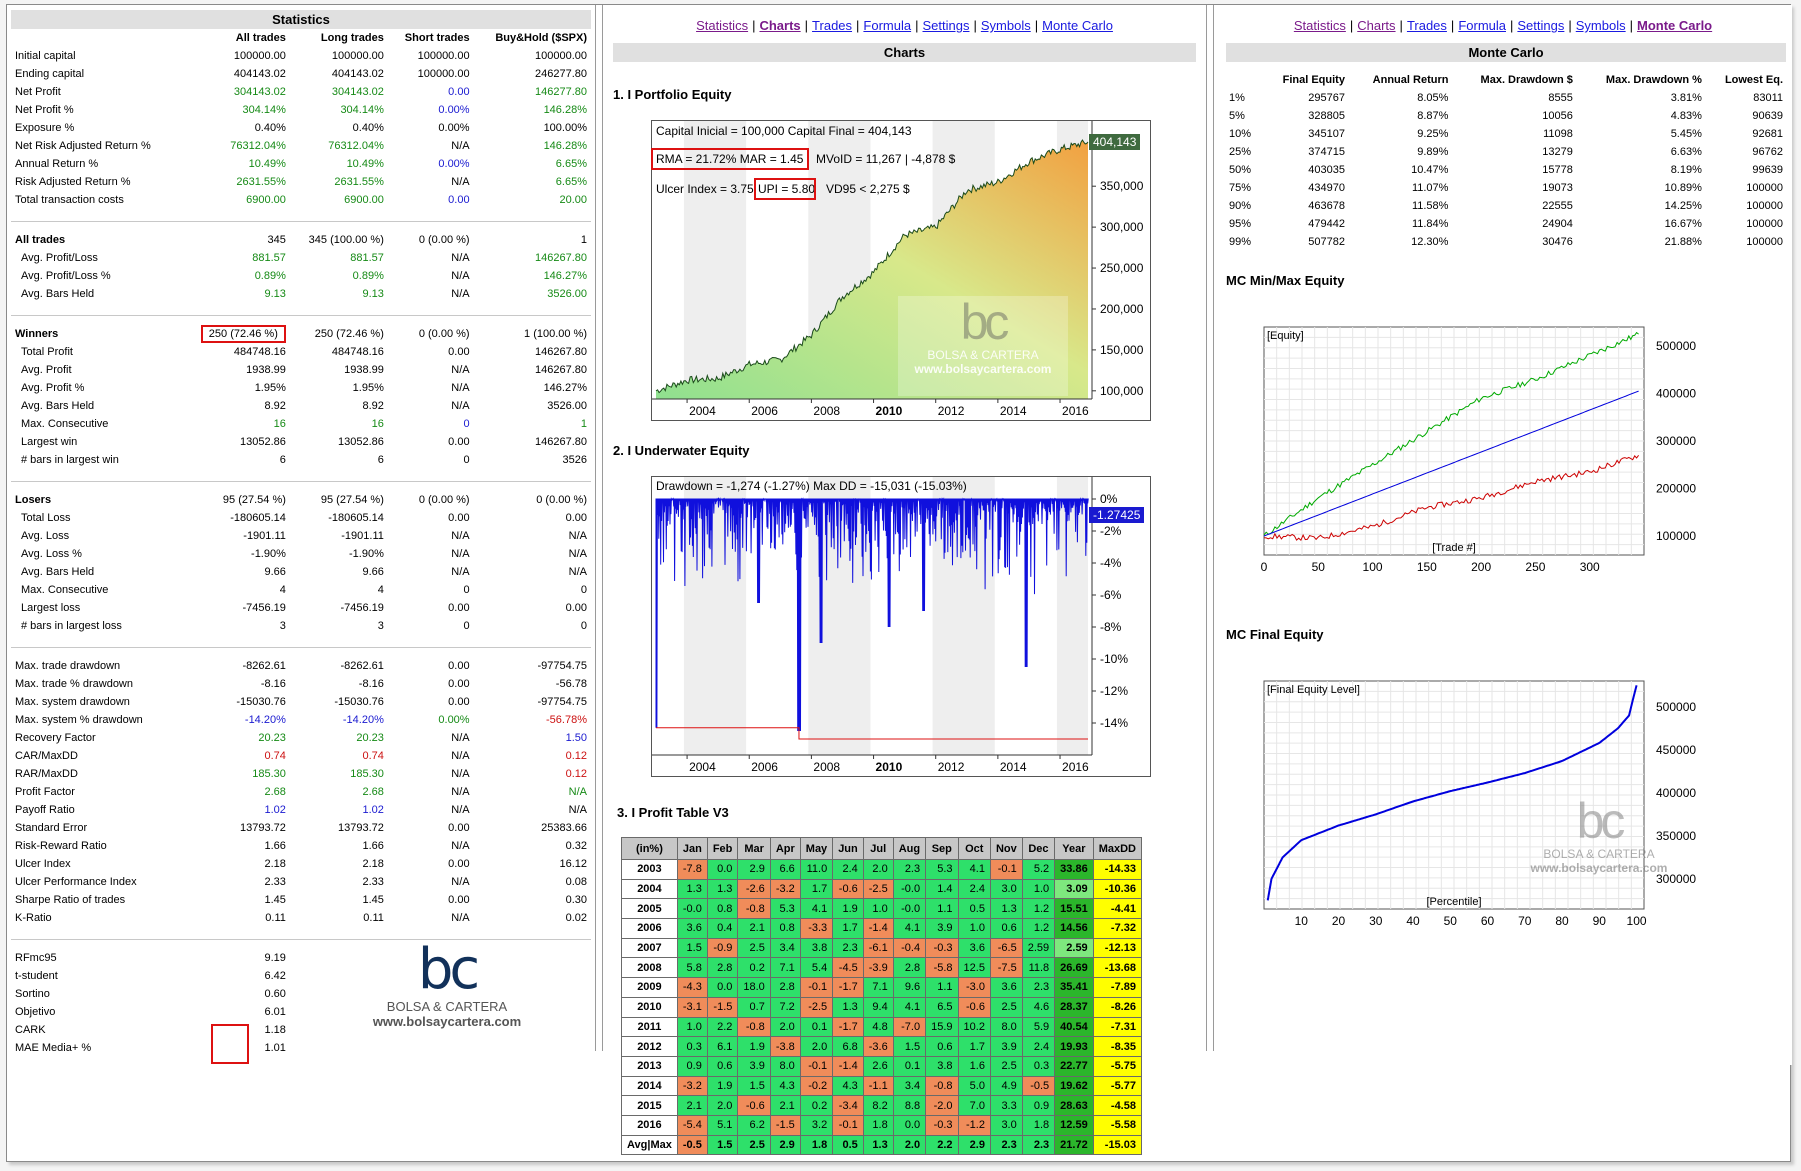 This screenshot has width=1801, height=1171. What do you see at coordinates (649, 869) in the screenshot?
I see `profit-year: 2003` at bounding box center [649, 869].